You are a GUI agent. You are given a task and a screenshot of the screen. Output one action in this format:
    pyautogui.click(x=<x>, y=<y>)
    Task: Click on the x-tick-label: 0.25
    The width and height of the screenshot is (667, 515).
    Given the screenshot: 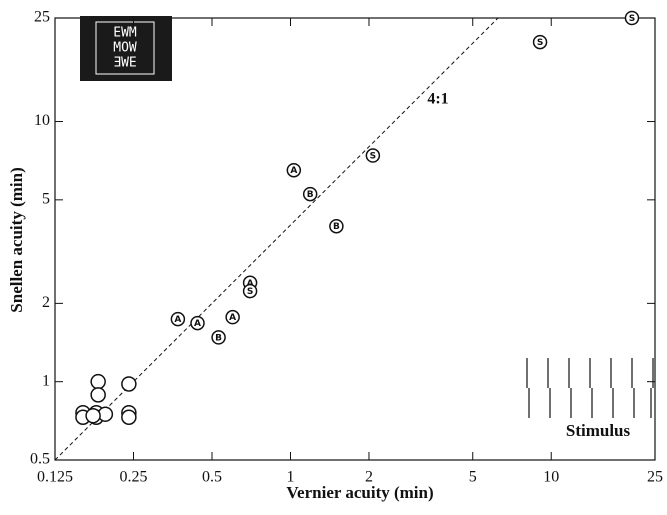 What is the action you would take?
    pyautogui.click(x=133, y=477)
    